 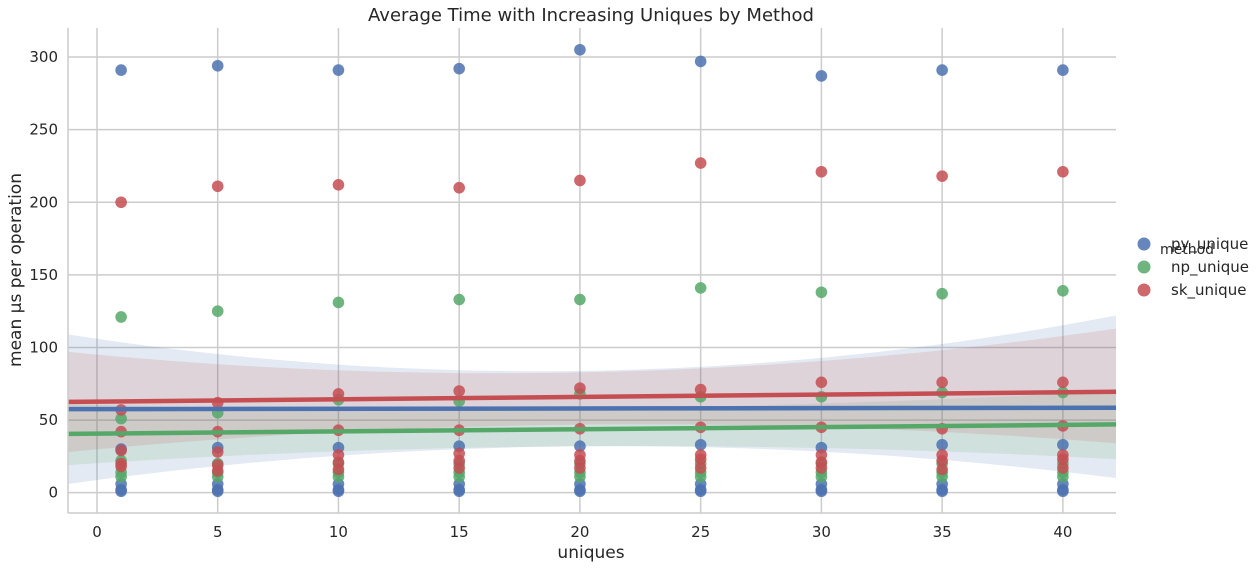 I want to click on regression-line-np_unique, so click(x=592, y=429).